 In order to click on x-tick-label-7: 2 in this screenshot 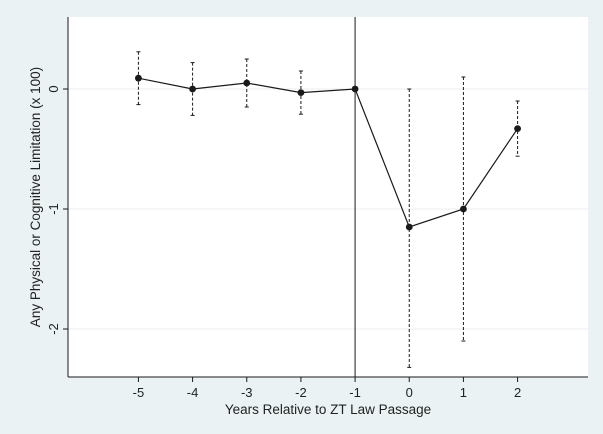, I will do `click(517, 392)`.